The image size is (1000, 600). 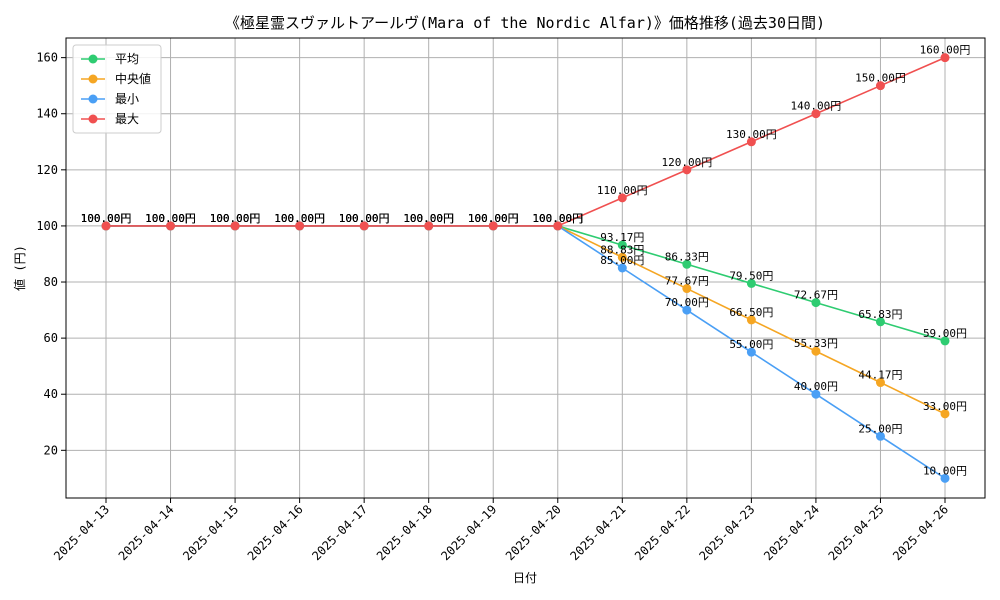 I want to click on y-tick-label: 20, so click(x=51, y=450).